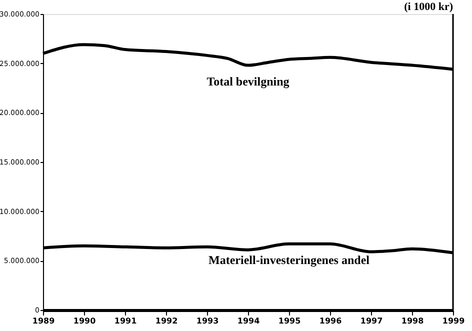 The image size is (472, 331). Describe the element at coordinates (454, 321) in the screenshot. I see `x-tick-label: 1999` at that location.